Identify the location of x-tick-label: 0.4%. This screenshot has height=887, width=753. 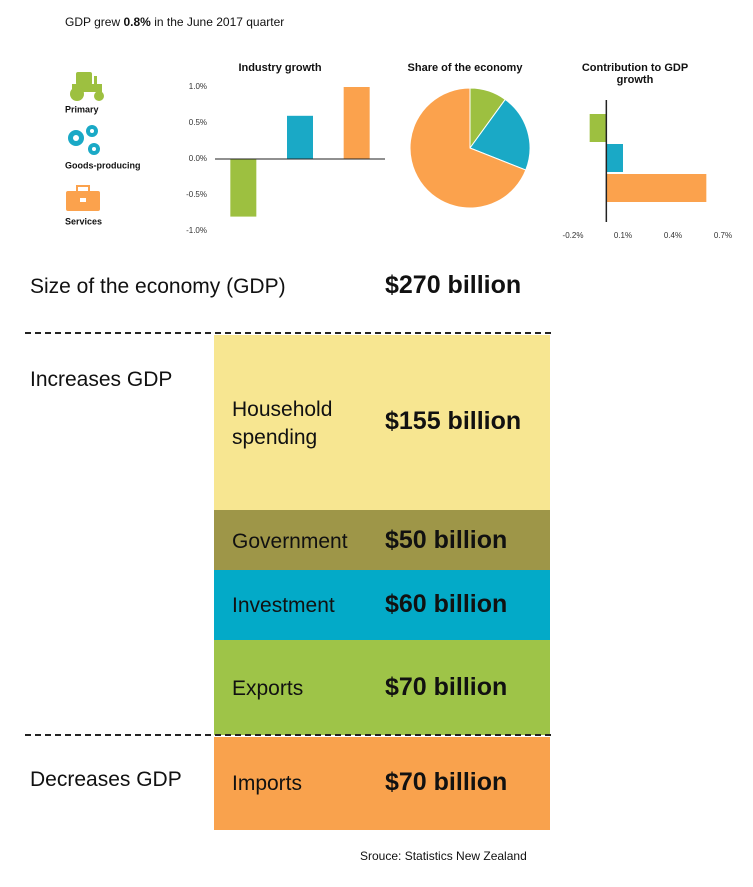
(673, 235).